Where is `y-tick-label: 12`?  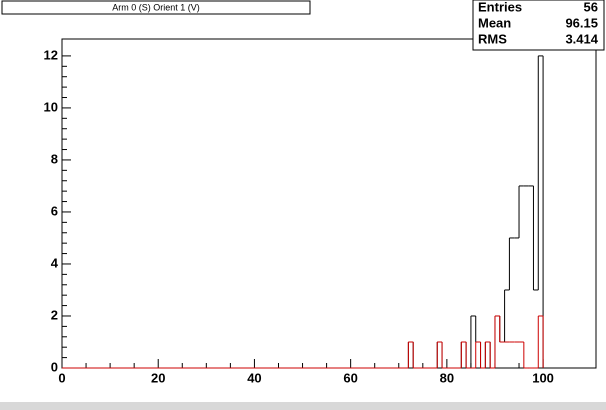 y-tick-label: 12 is located at coordinates (51, 54).